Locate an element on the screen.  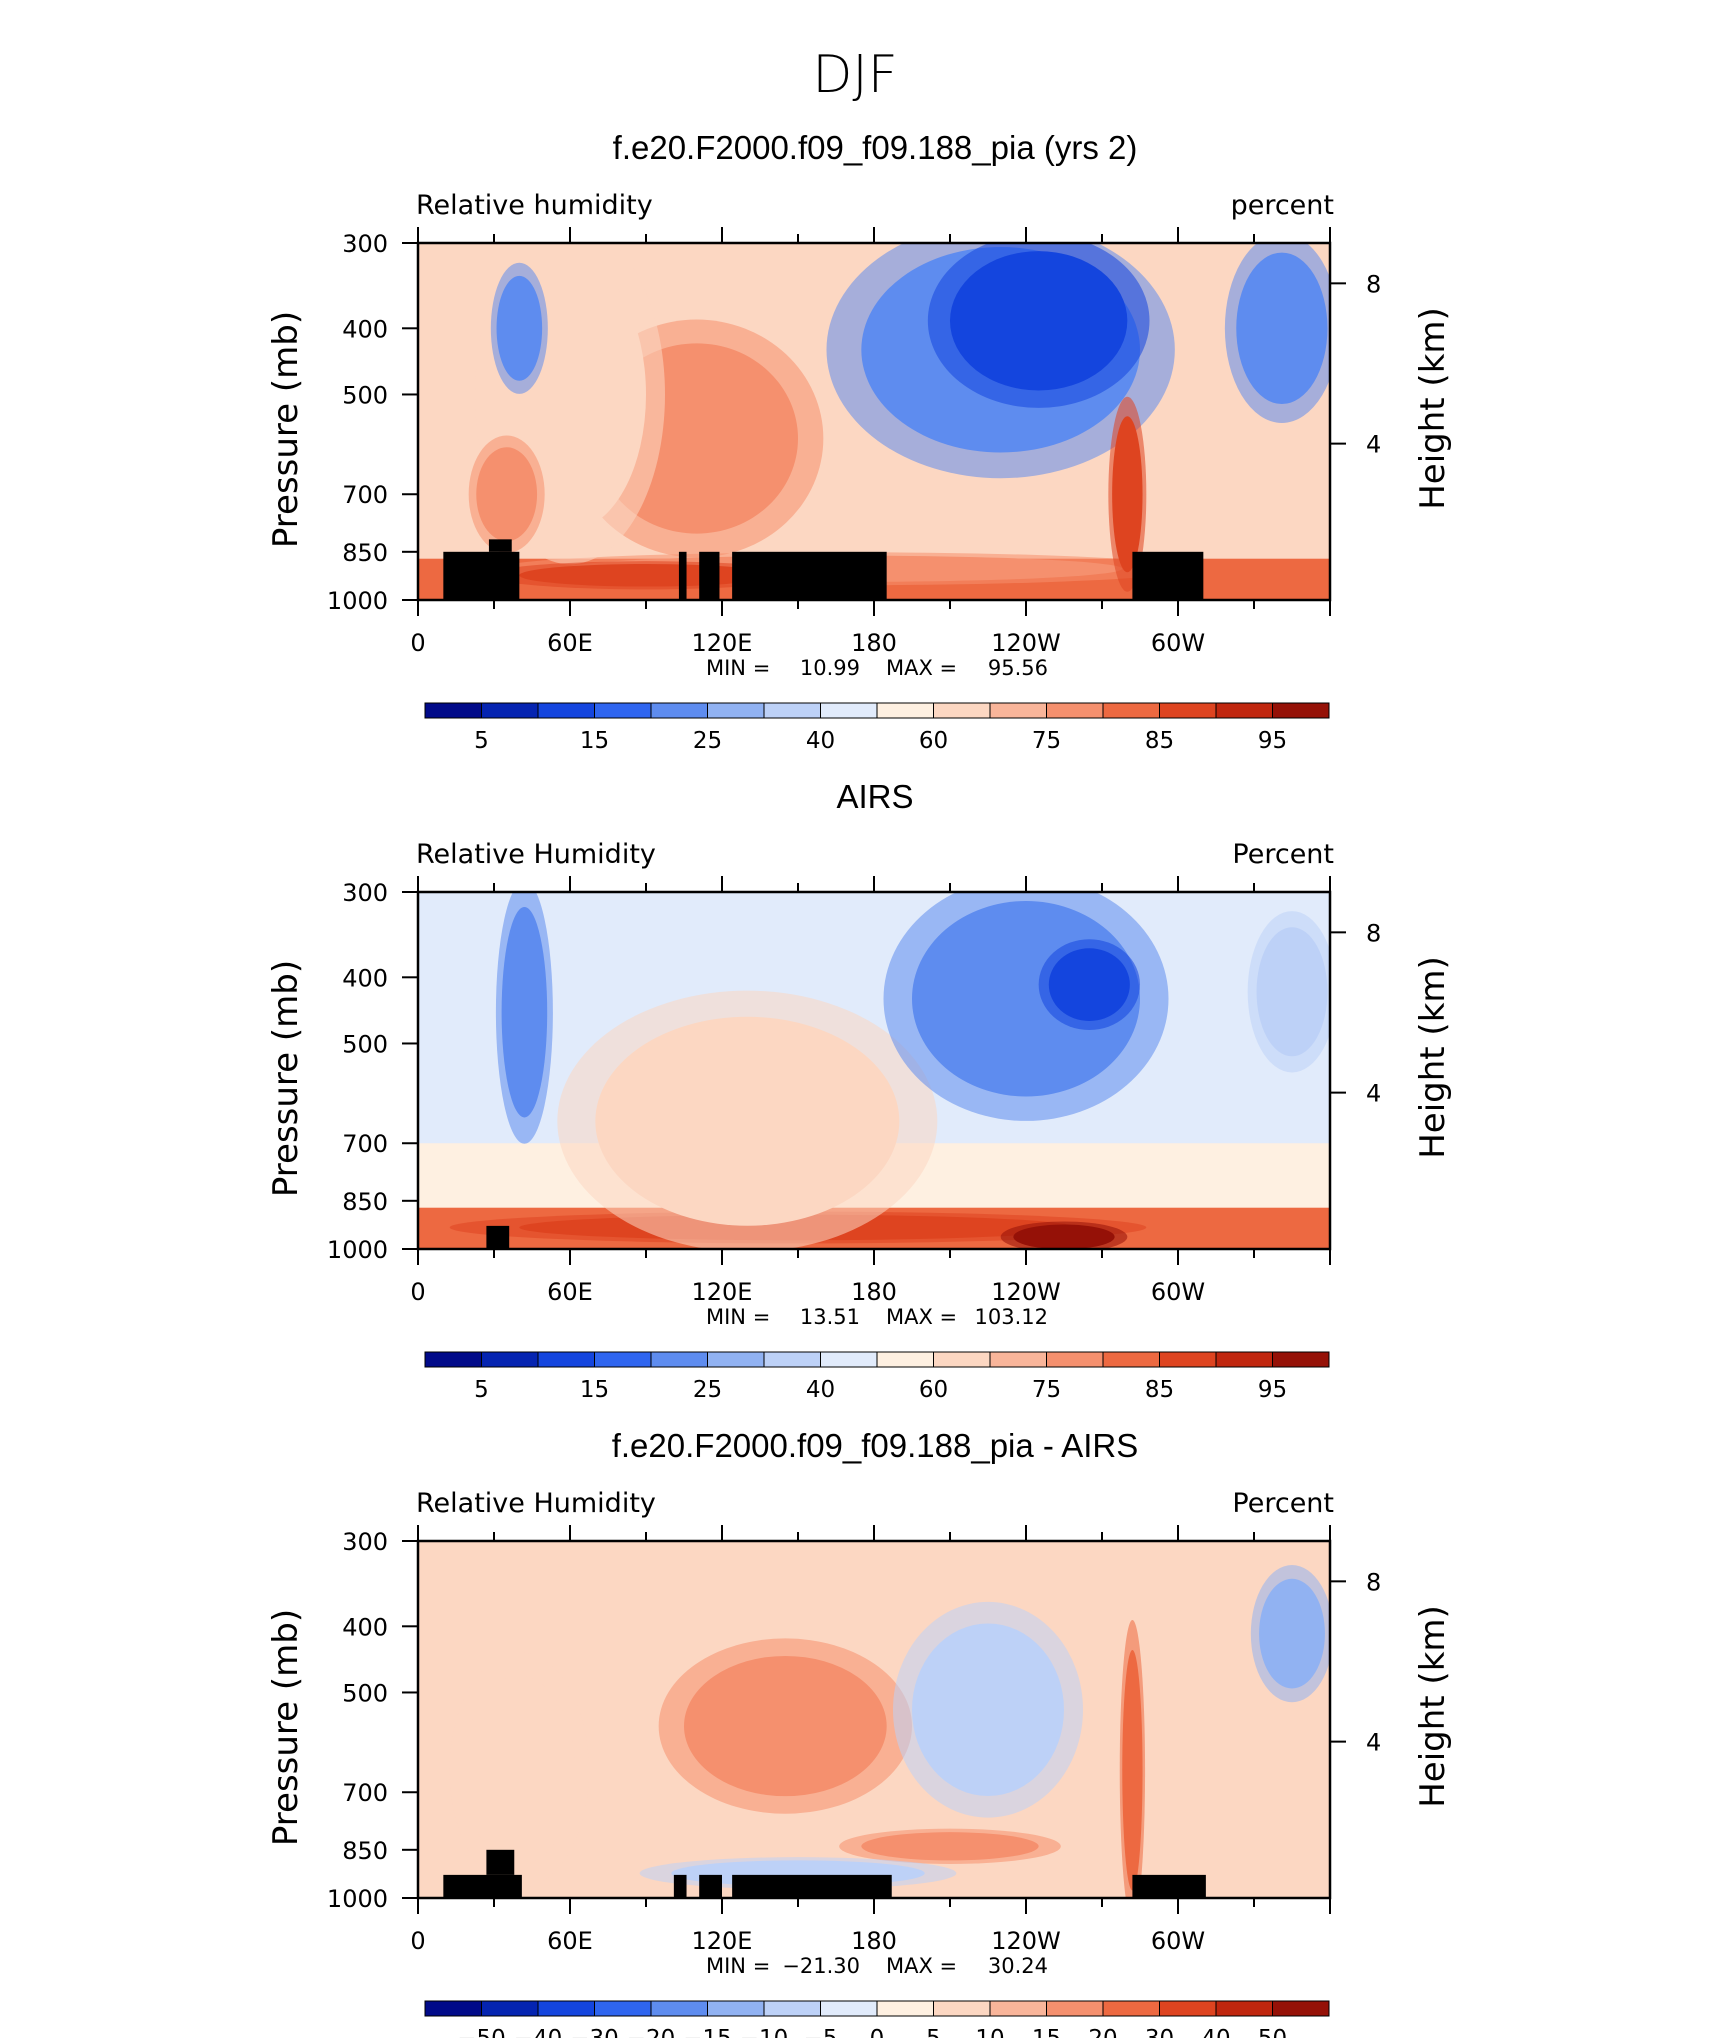
x-tick-label: 120W is located at coordinates (1026, 1941).